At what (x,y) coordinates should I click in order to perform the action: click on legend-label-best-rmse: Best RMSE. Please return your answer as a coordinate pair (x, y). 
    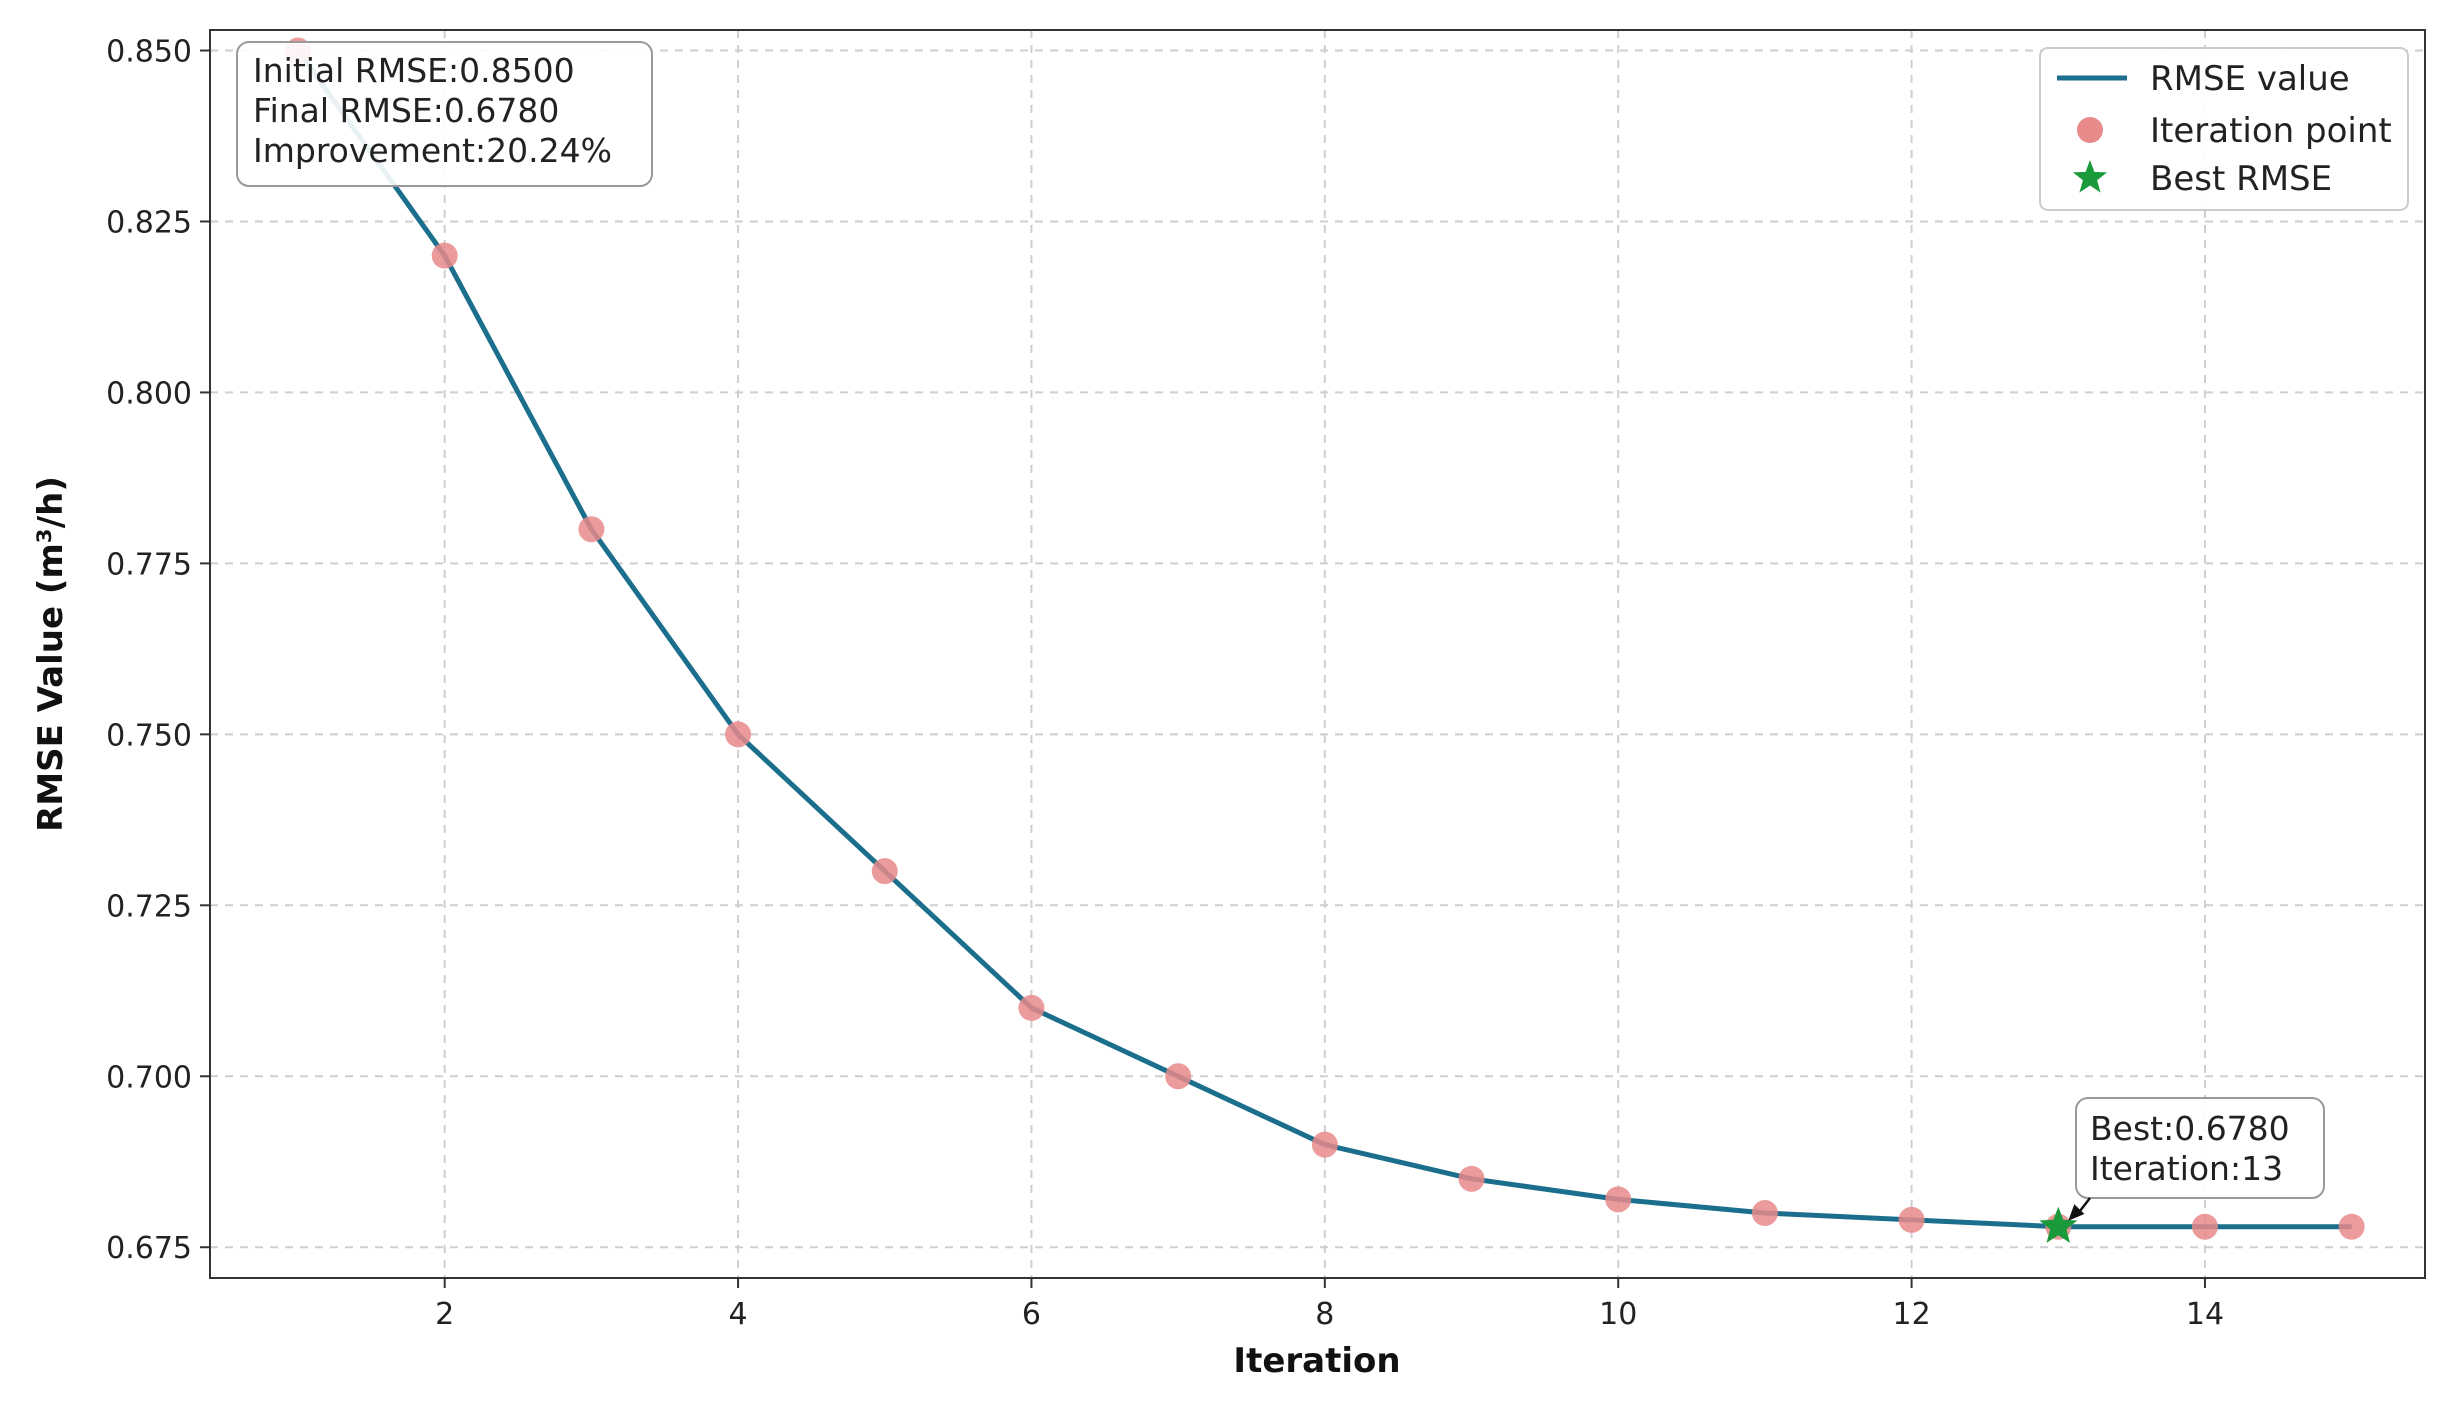
    Looking at the image, I should click on (2241, 179).